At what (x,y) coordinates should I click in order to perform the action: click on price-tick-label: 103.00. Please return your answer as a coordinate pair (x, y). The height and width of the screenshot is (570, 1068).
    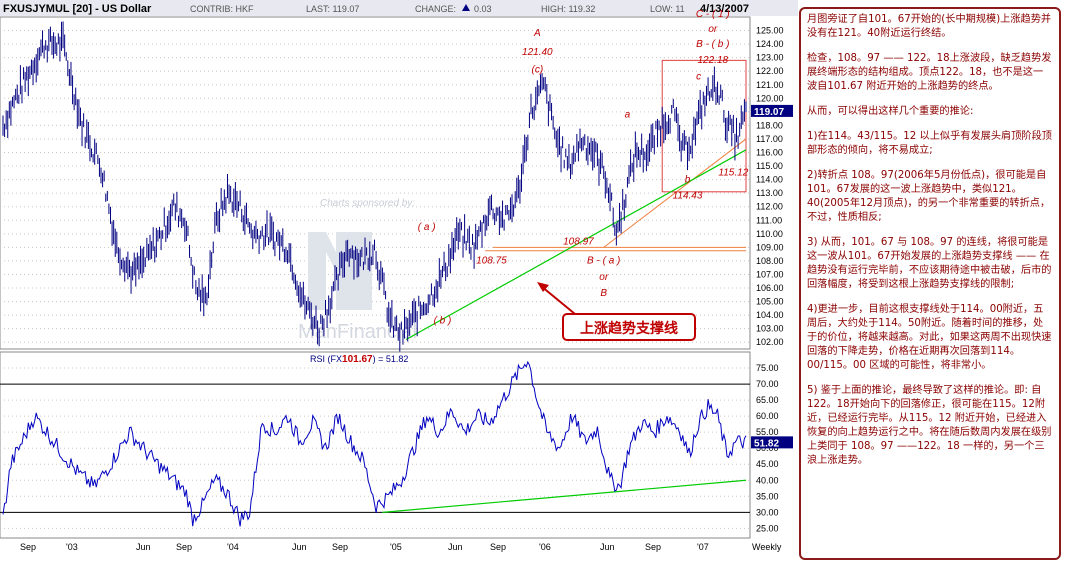
    Looking at the image, I should click on (770, 329).